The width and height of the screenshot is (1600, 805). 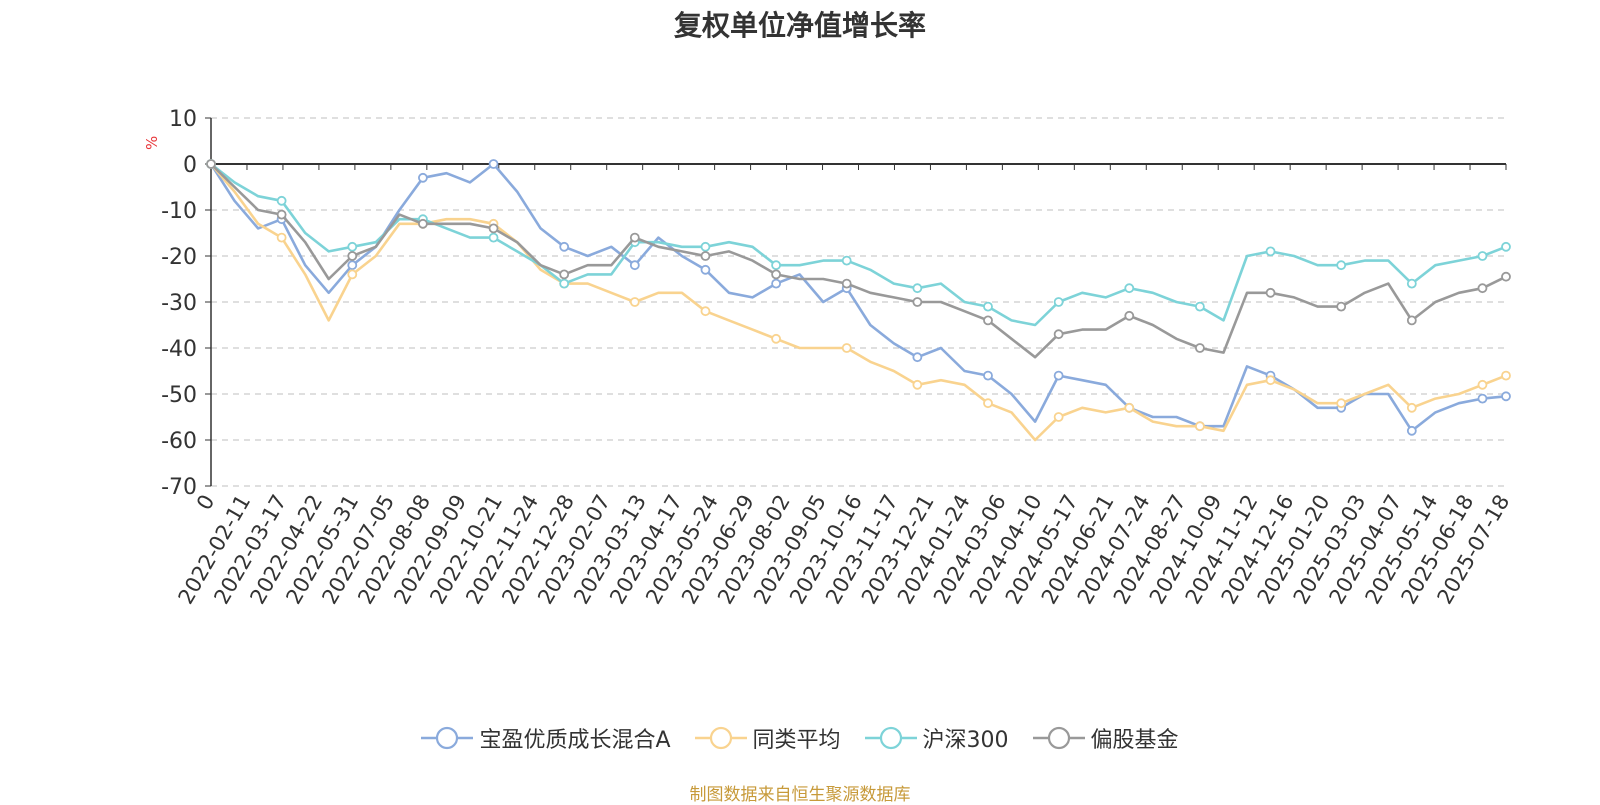 I want to click on chart-legend: 宝盈优质成长混合A 同类平均 沪深300 偏股基金, so click(x=800, y=738).